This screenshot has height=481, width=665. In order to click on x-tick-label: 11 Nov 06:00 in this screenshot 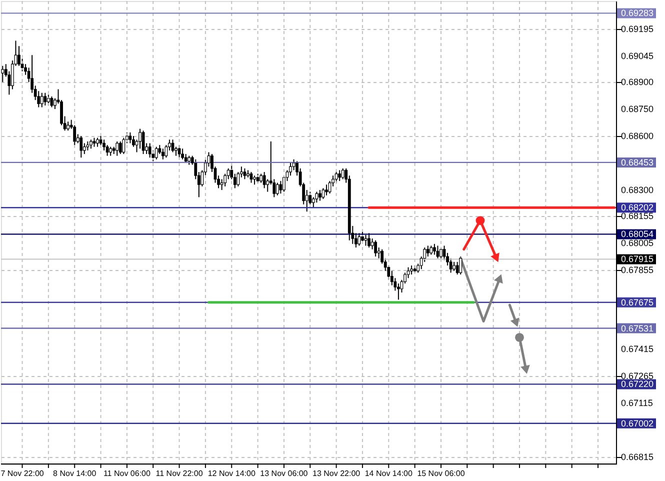, I will do `click(127, 473)`.